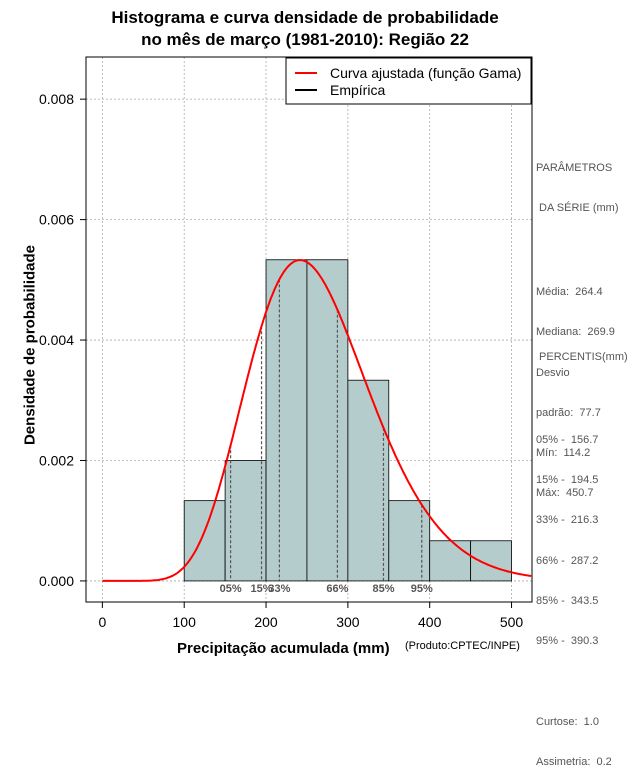 This screenshot has width=640, height=783. What do you see at coordinates (567, 721) in the screenshot?
I see `kurtosis: Curtose: 1.0` at bounding box center [567, 721].